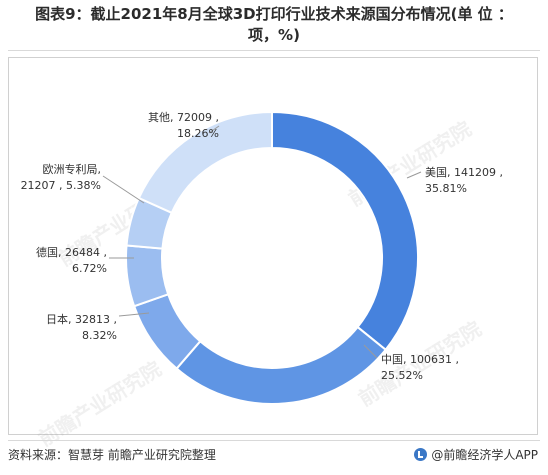 This screenshot has width=548, height=475. What do you see at coordinates (484, 455) in the screenshot?
I see `brand-text: @前瞻经济学人APP` at bounding box center [484, 455].